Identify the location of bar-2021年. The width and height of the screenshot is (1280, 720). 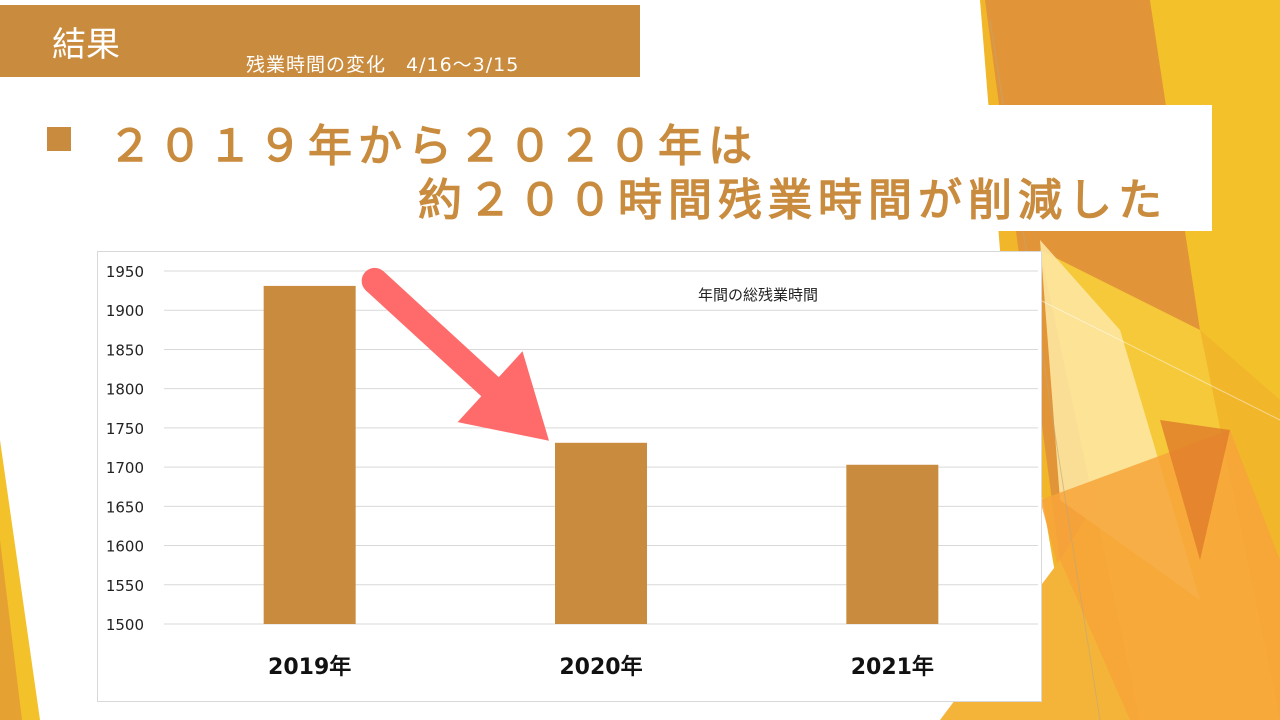
(892, 544).